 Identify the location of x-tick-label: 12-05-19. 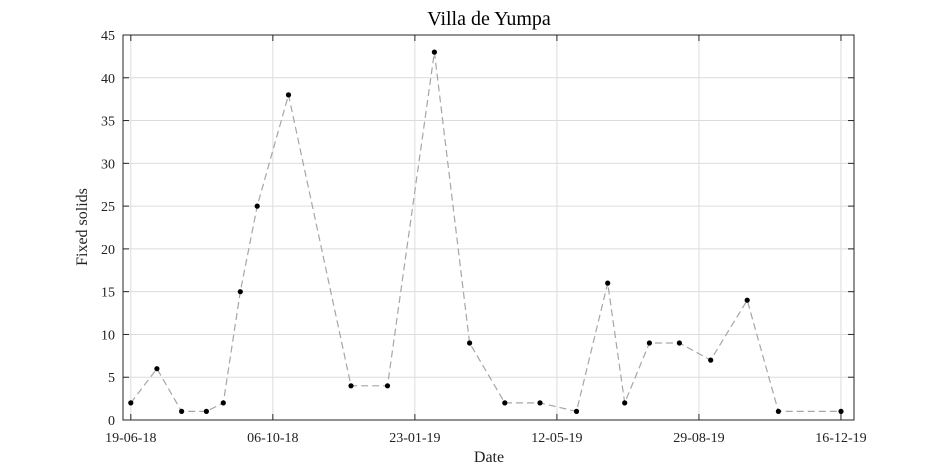
(556, 438).